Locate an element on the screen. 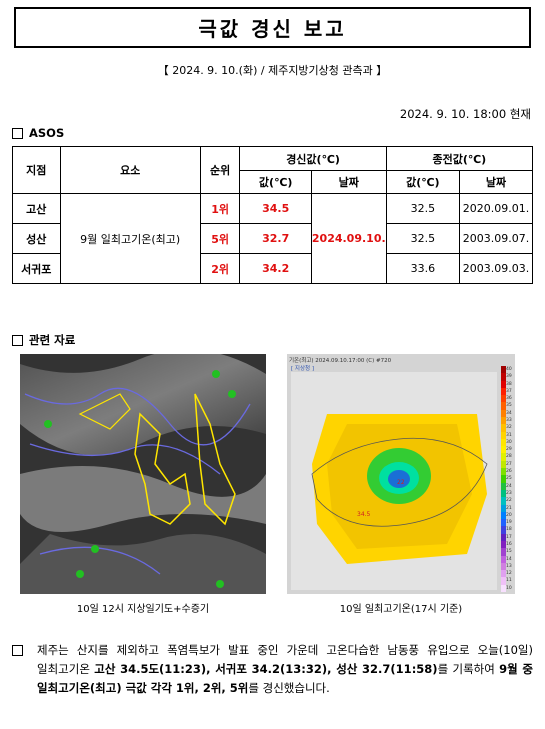 The width and height of the screenshot is (545, 729). summary-highlight: 9월 중 일최고기온(최고) 극값 각각 1위, 2위, 5위 is located at coordinates (285, 678).